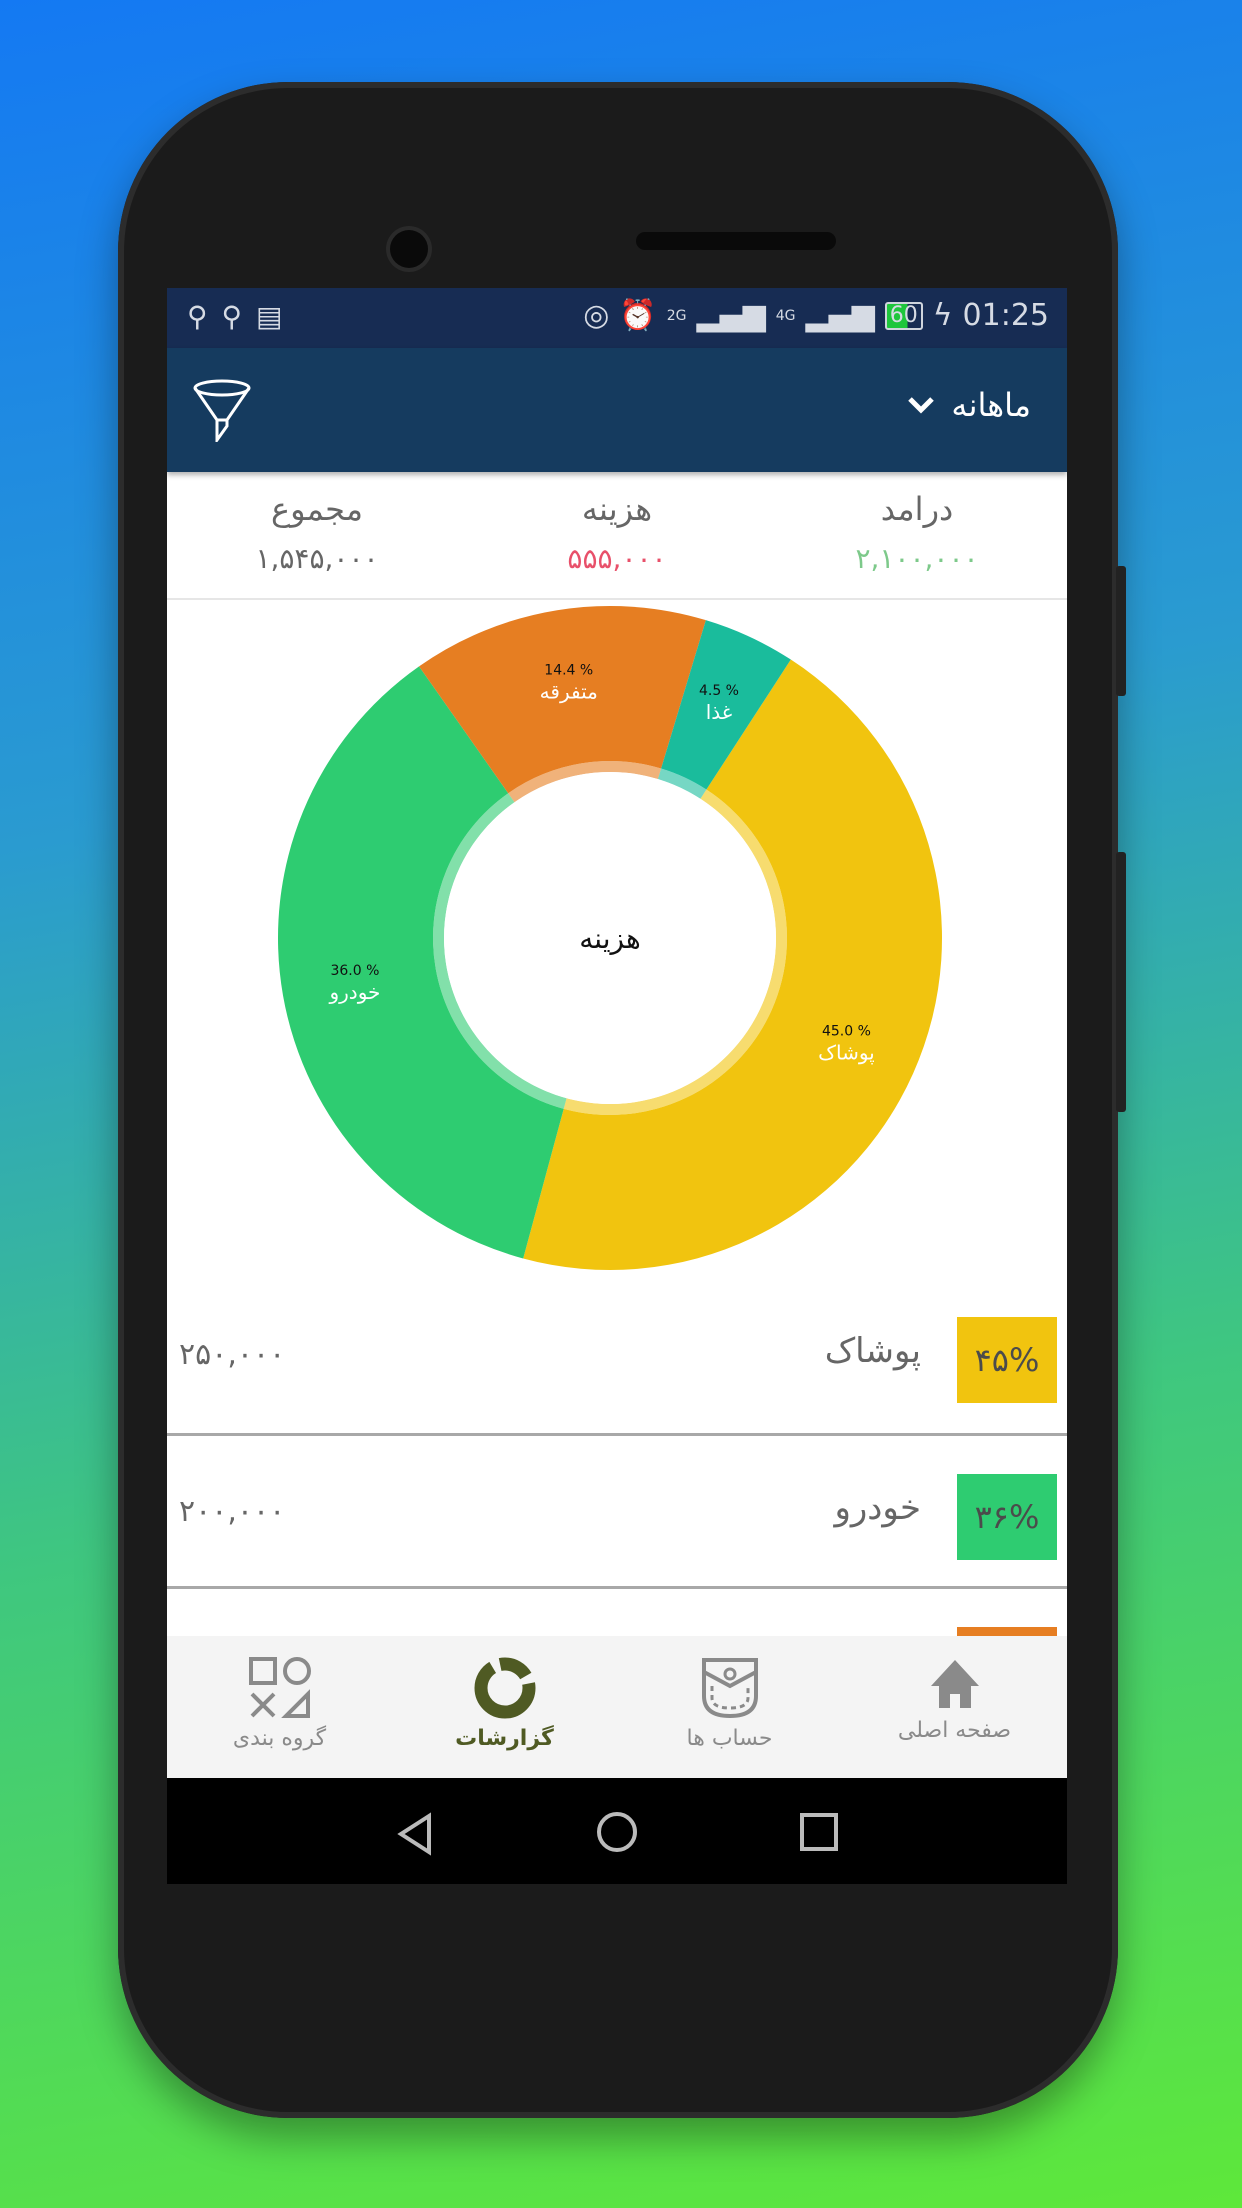  Describe the element at coordinates (819, 1832) in the screenshot. I see `recents-icon` at that location.